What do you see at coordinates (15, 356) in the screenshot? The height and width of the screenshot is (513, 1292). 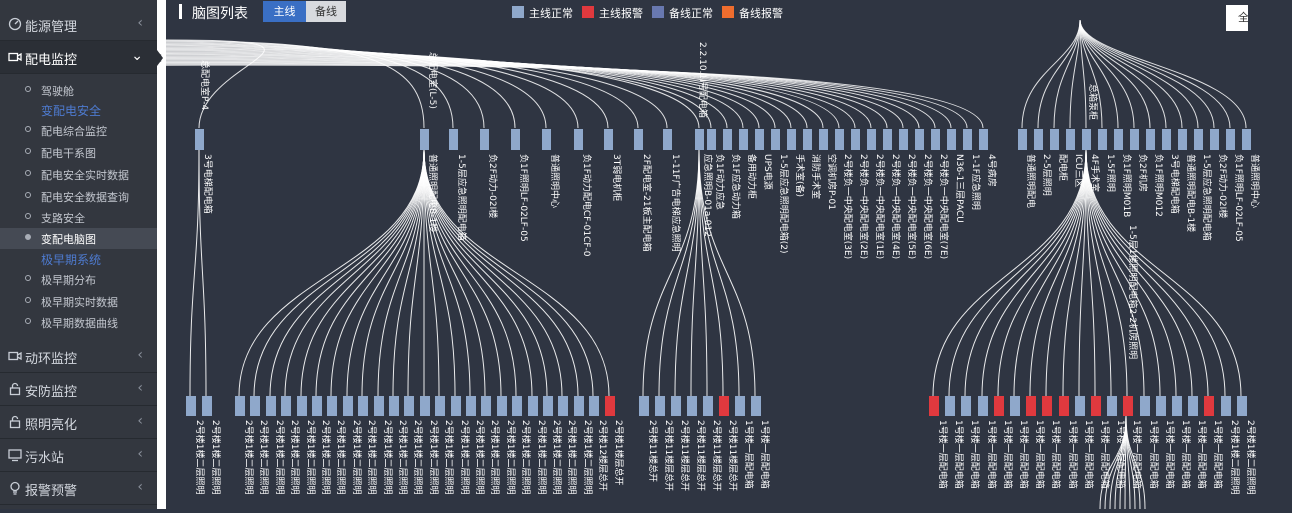 I see `camera-icon` at bounding box center [15, 356].